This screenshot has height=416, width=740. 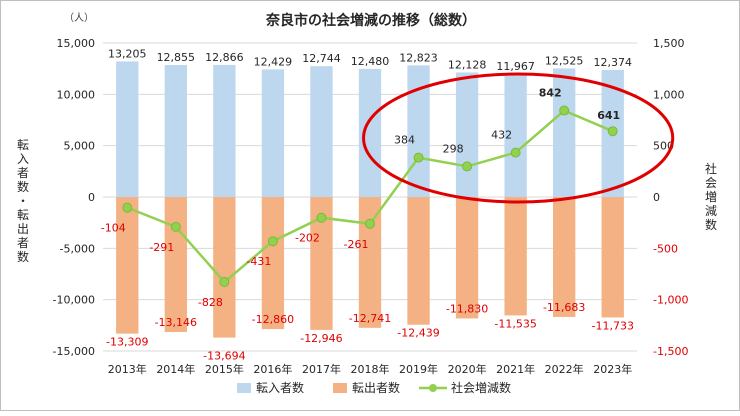 What do you see at coordinates (176, 322) in the screenshot?
I see `data-label-outflow: -13,146` at bounding box center [176, 322].